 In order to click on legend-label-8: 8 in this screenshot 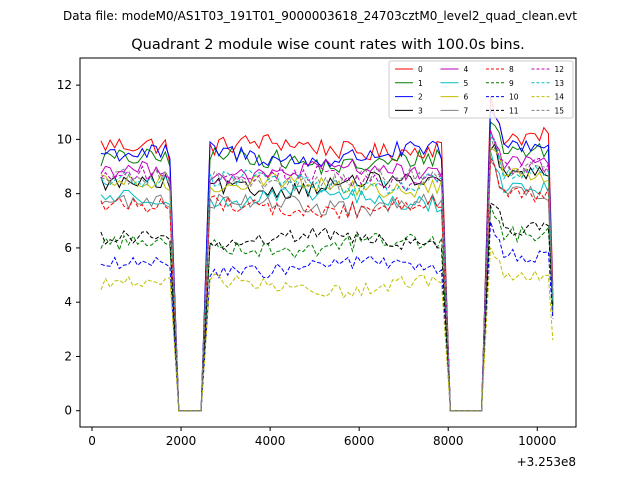, I will do `click(511, 69)`.